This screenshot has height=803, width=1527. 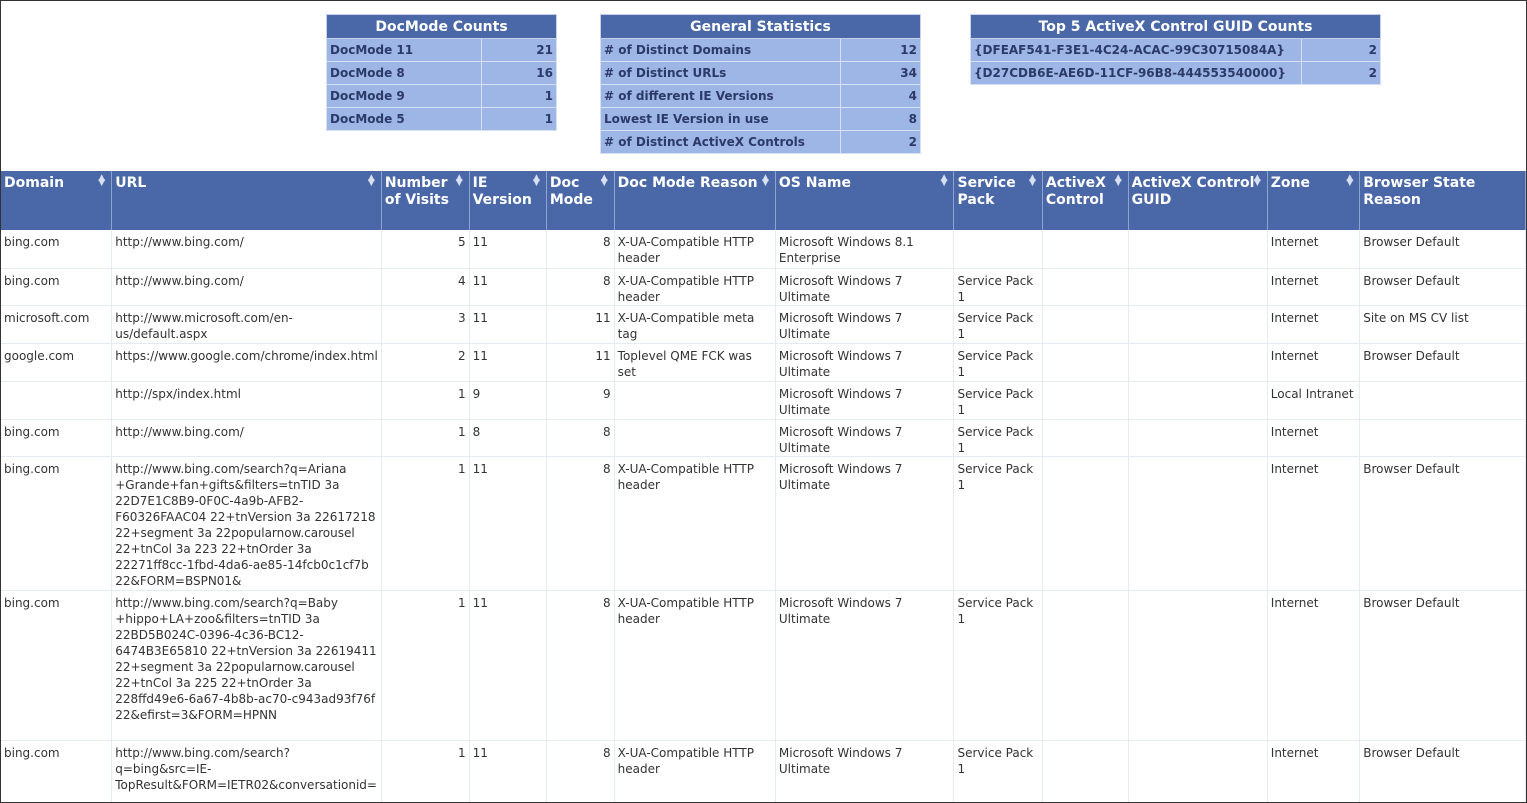 I want to click on summary-row: # of Distinct ActiveX Controls 2, so click(x=760, y=142).